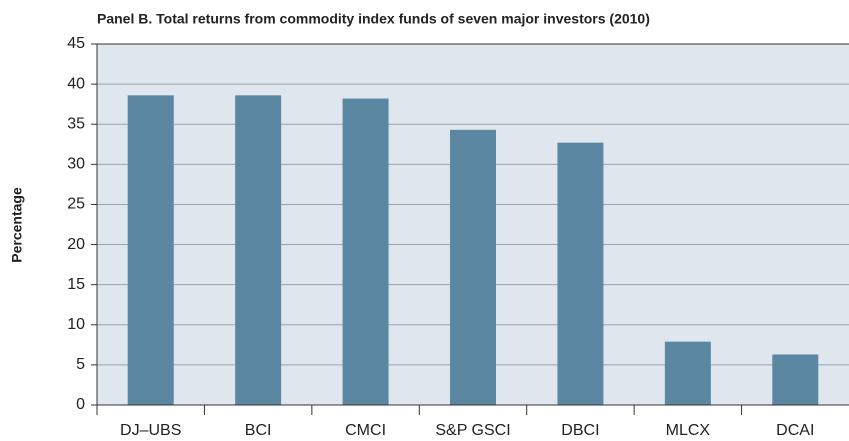 Image resolution: width=849 pixels, height=441 pixels. What do you see at coordinates (76, 324) in the screenshot?
I see `y-tick-label: 10` at bounding box center [76, 324].